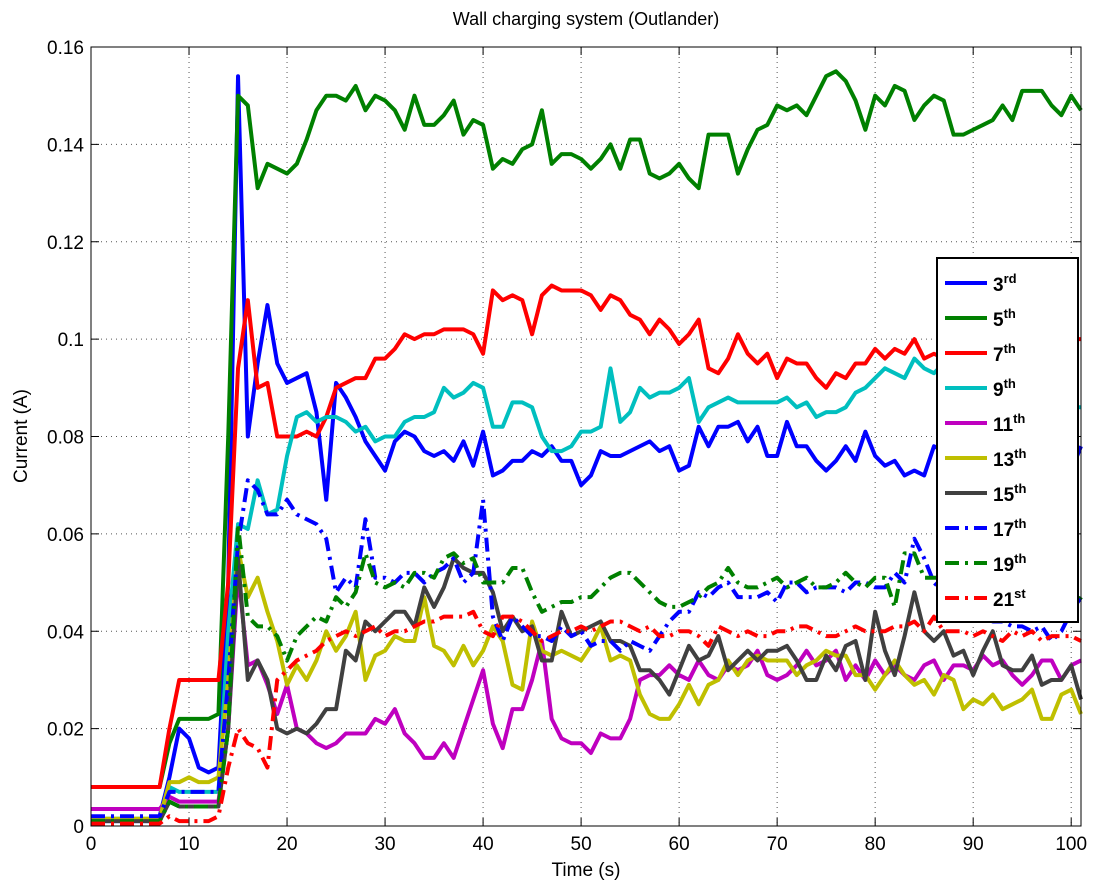 The width and height of the screenshot is (1097, 889). Describe the element at coordinates (21, 436) in the screenshot. I see `y-axis-label: Current (A)` at that location.